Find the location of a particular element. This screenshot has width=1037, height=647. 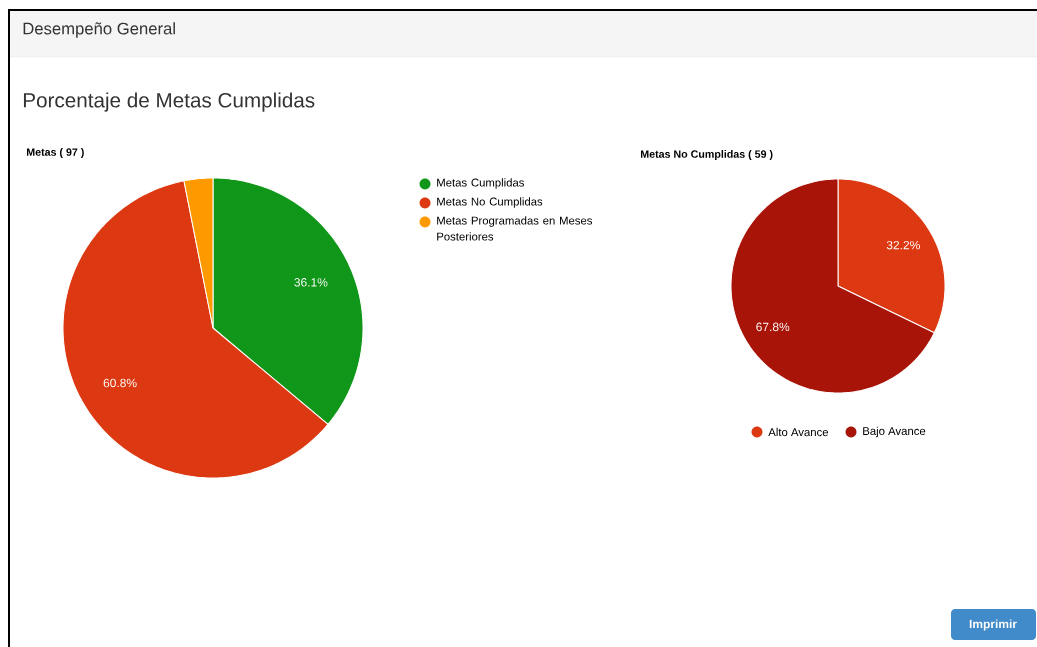

legend-label: Metas No Cumplidas is located at coordinates (490, 202).